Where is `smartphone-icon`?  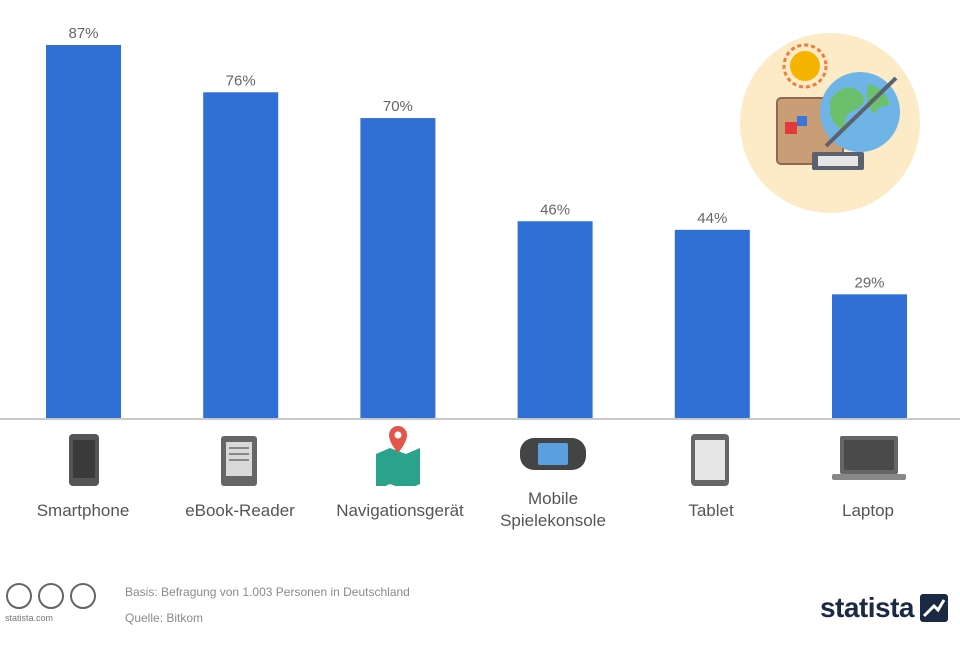 smartphone-icon is located at coordinates (84, 460).